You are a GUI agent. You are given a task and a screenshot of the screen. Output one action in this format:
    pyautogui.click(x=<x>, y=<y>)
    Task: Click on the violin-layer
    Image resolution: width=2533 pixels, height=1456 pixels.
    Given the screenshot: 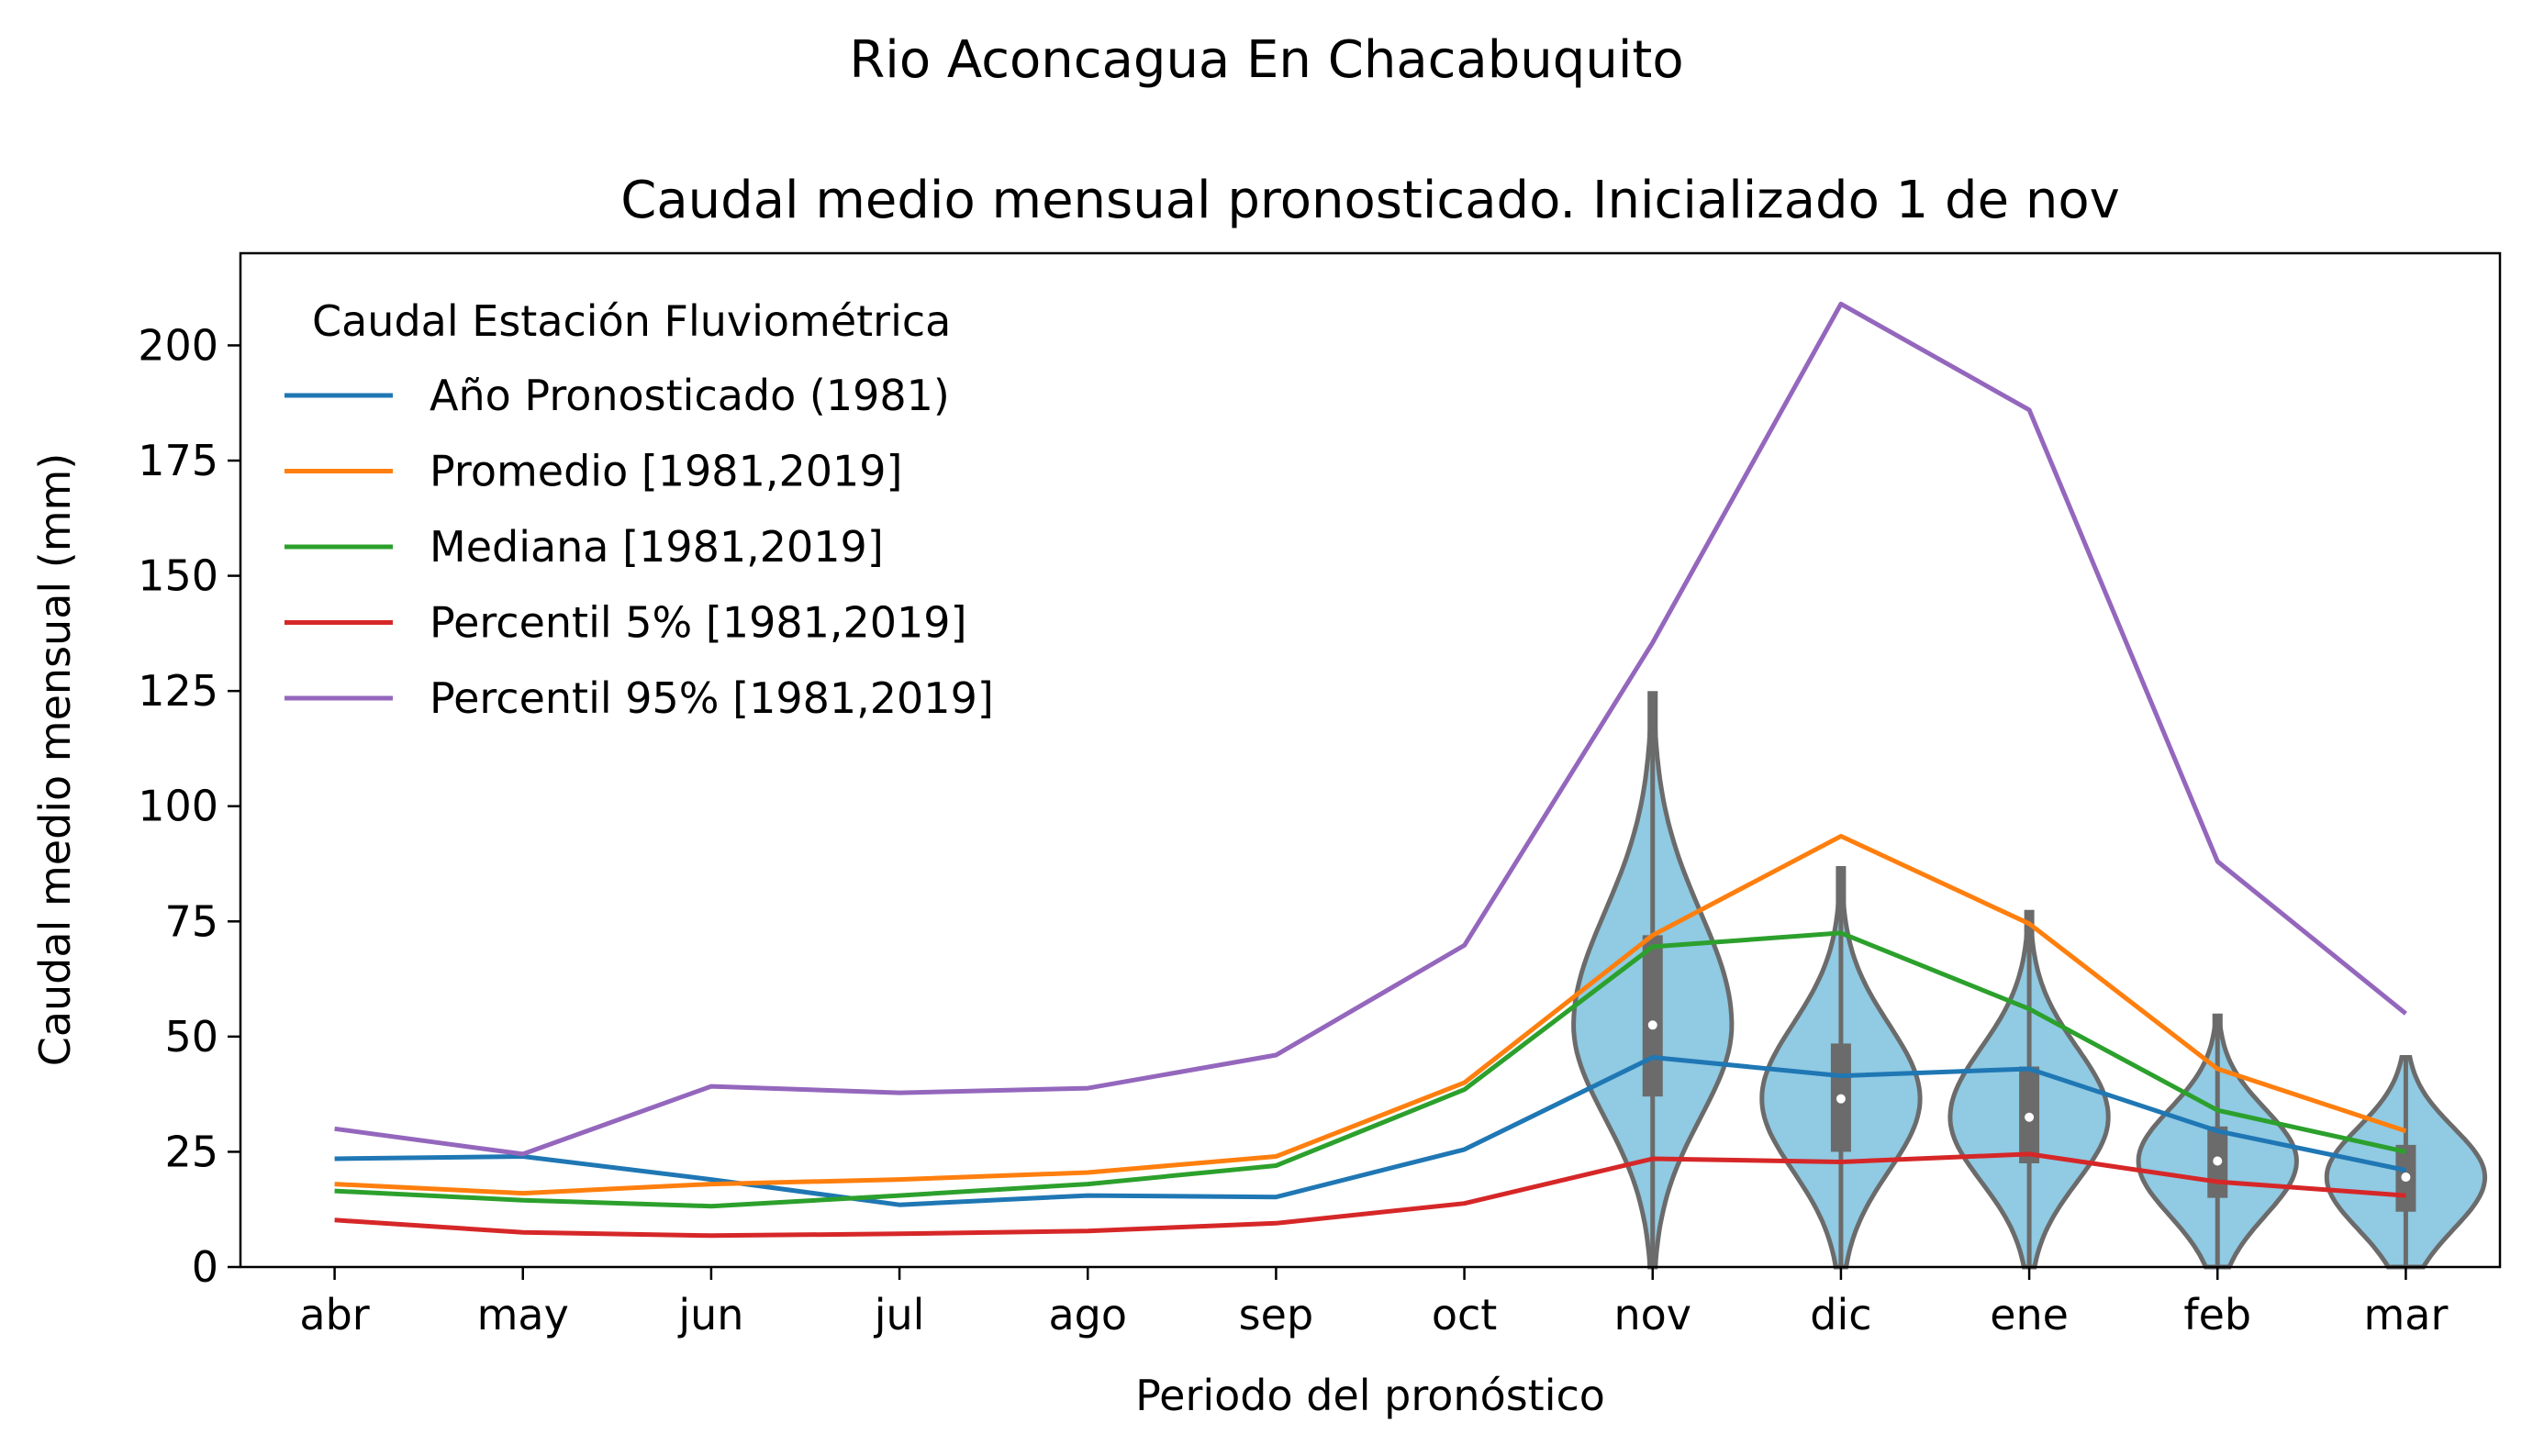 What is the action you would take?
    pyautogui.click(x=2029, y=980)
    